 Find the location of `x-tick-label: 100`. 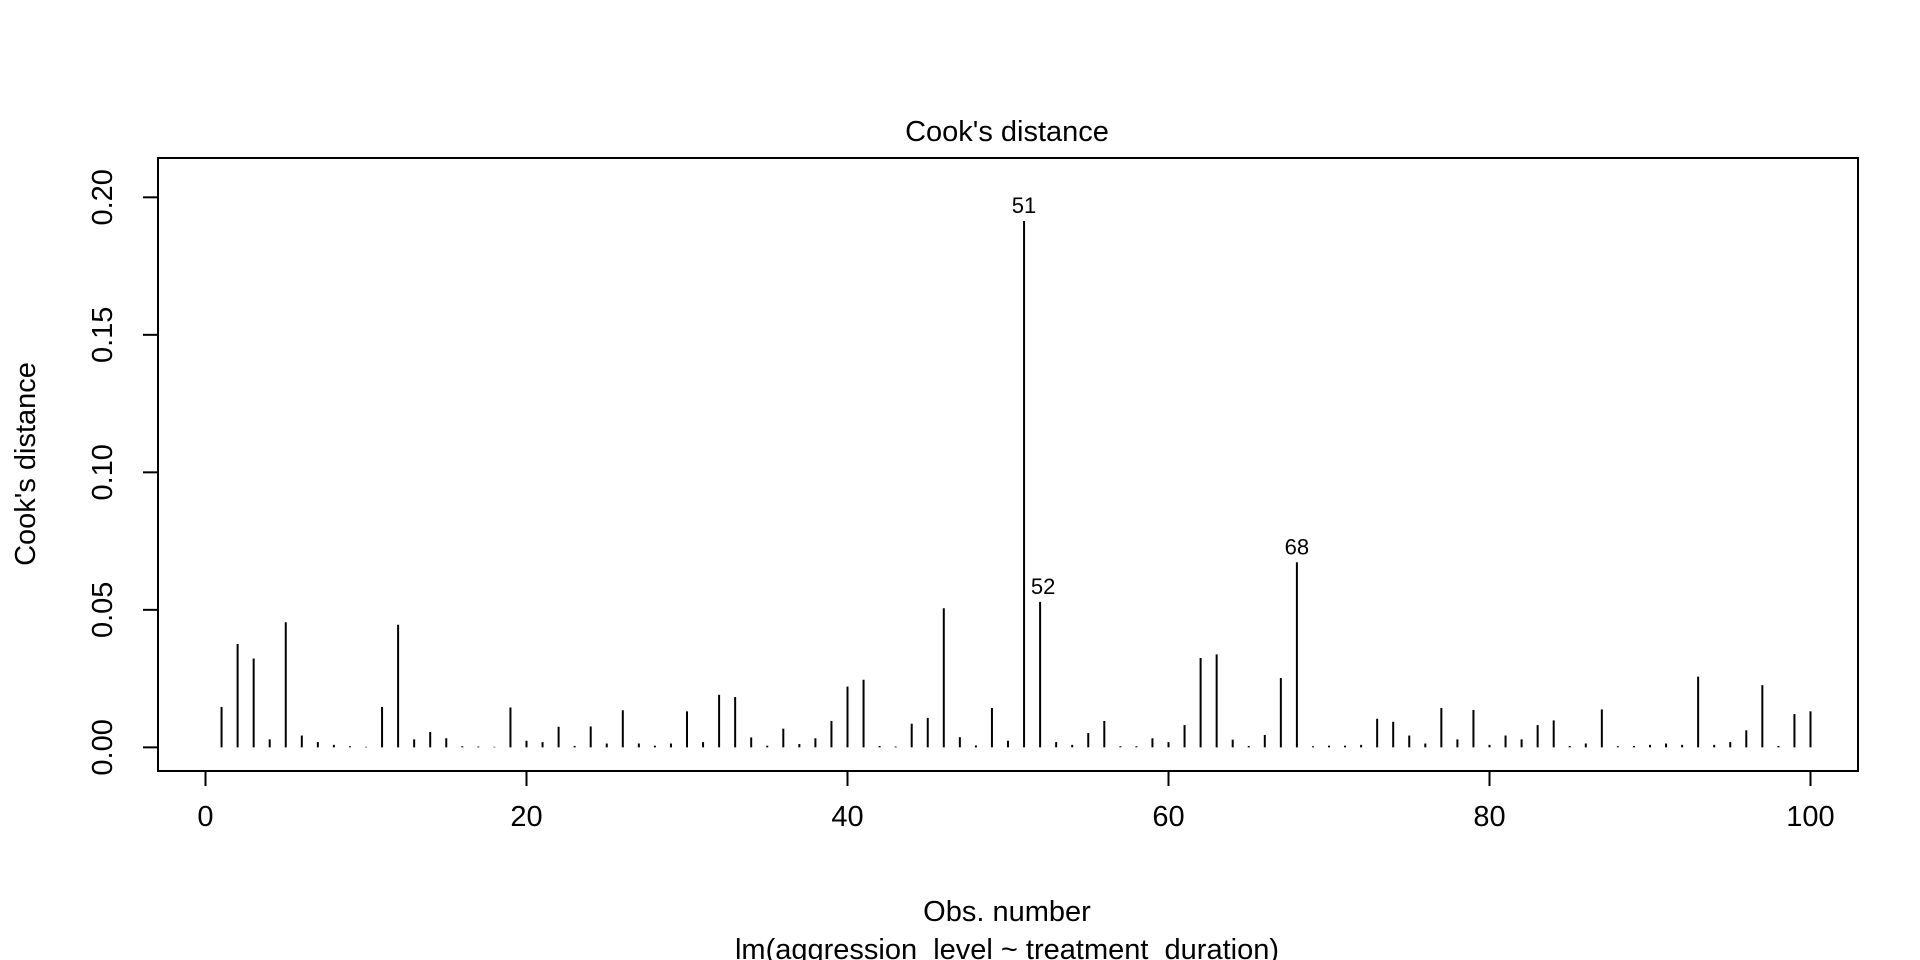

x-tick-label: 100 is located at coordinates (1810, 817).